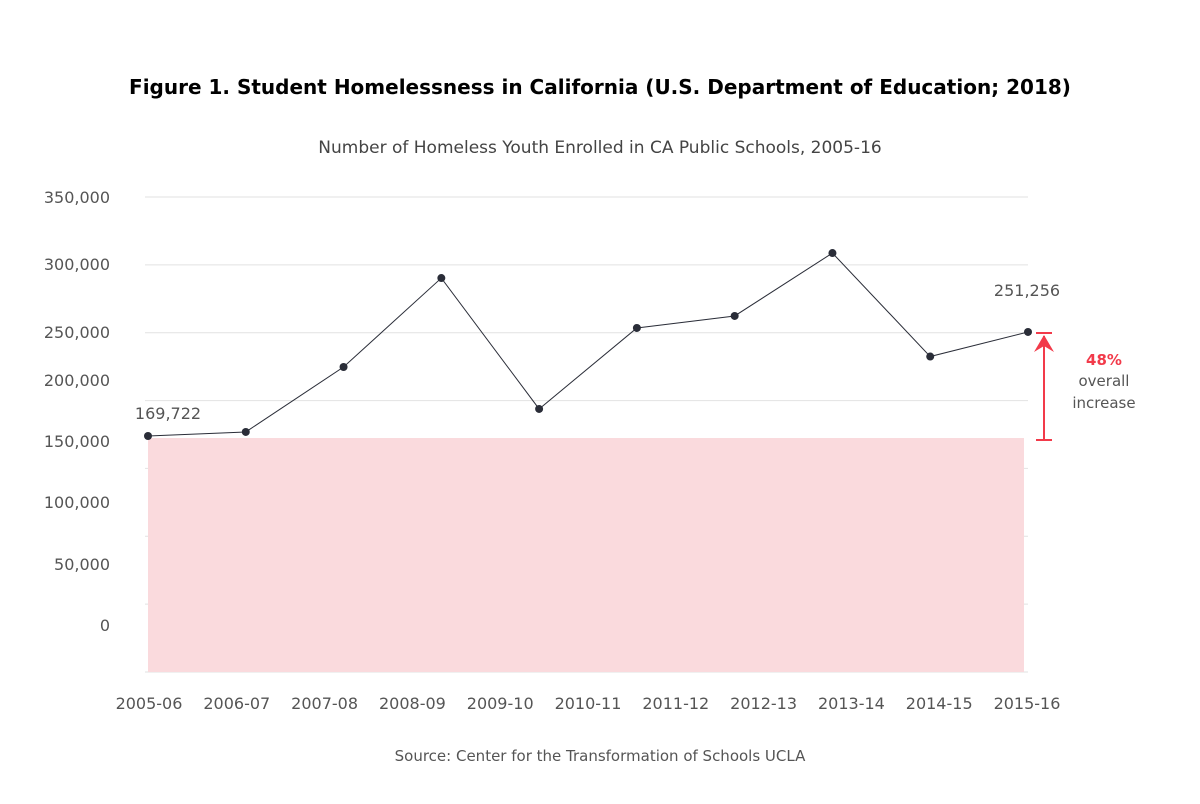  What do you see at coordinates (1027, 703) in the screenshot?
I see `x-tick-label: 2015-16` at bounding box center [1027, 703].